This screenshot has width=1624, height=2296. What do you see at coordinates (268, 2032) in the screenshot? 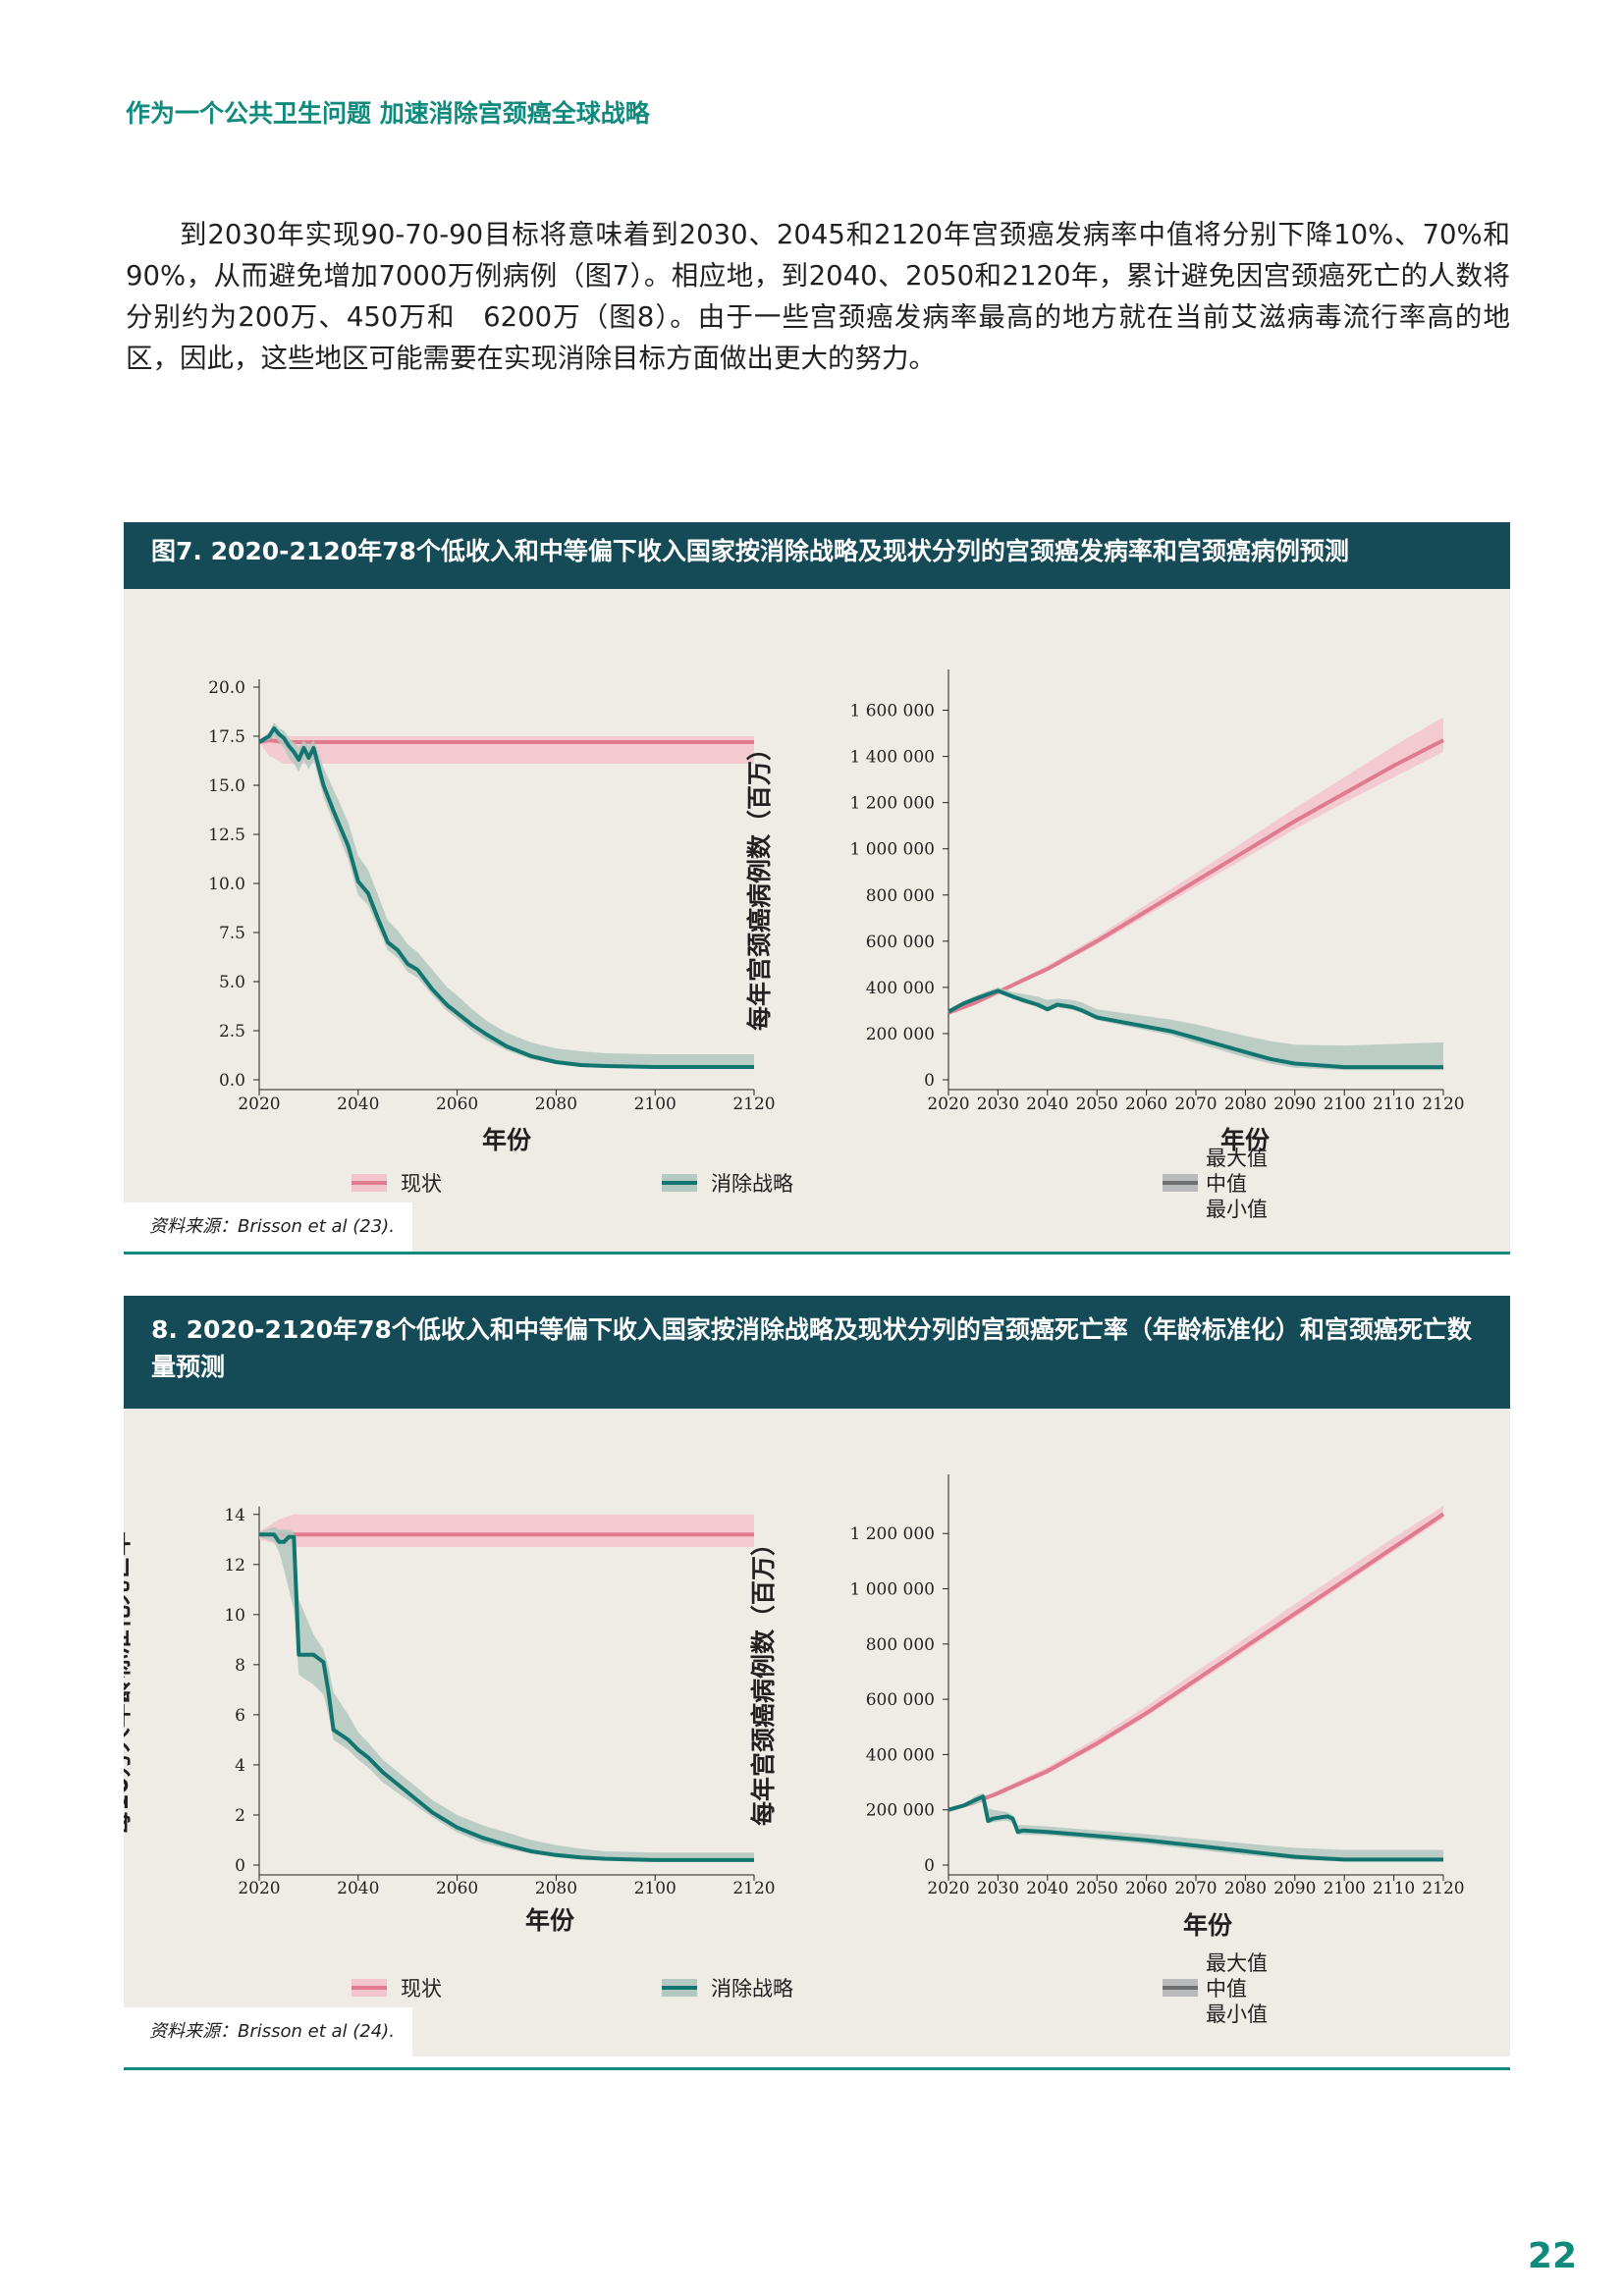
I see `figure-8-source: 资料来源：Brisson et al (24).` at bounding box center [268, 2032].